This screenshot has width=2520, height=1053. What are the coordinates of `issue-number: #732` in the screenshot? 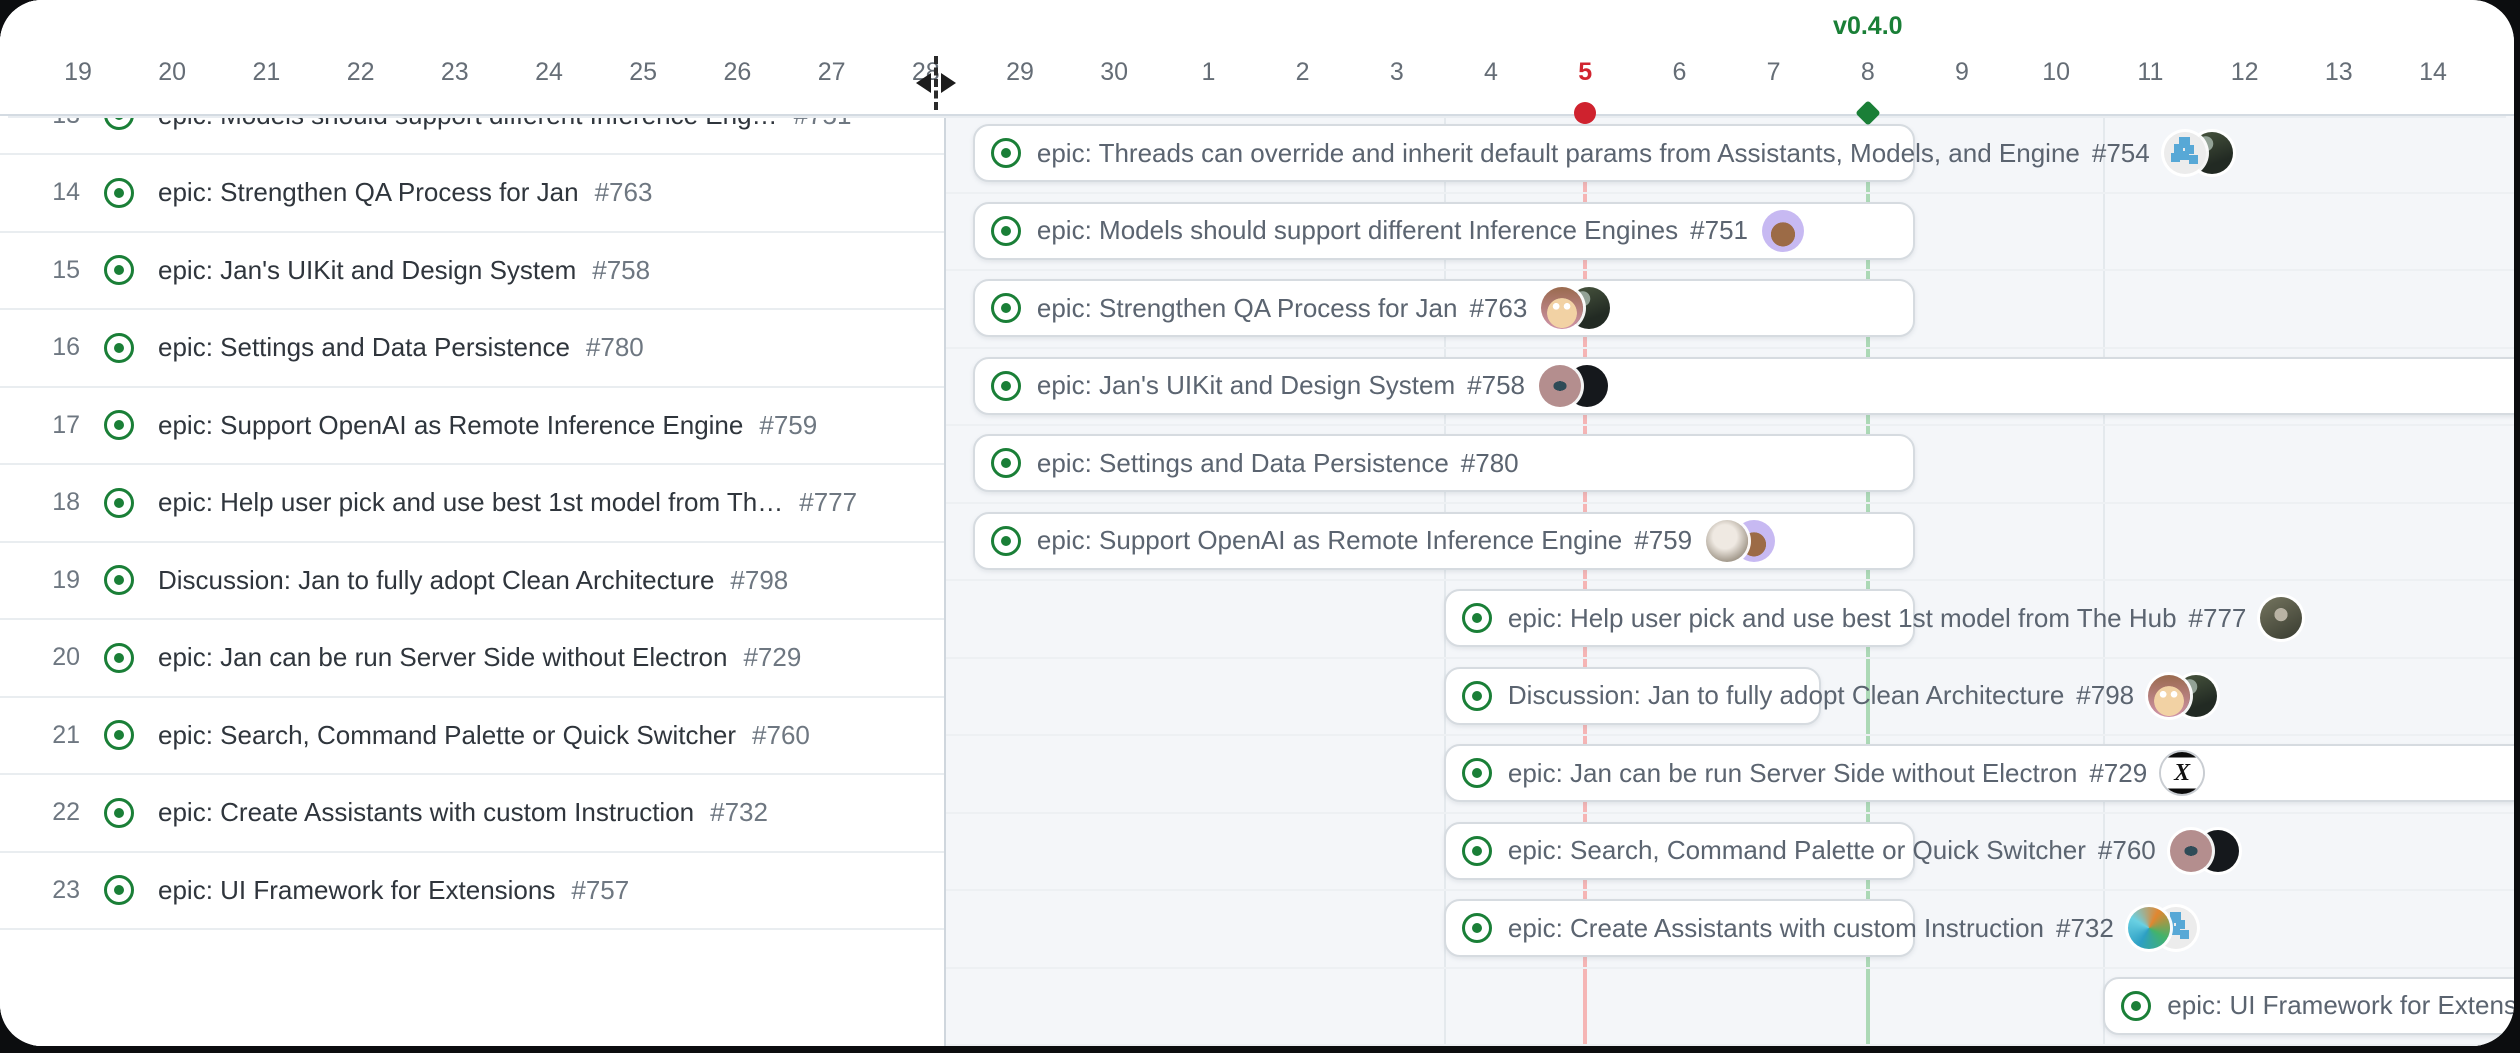 It's located at (739, 812).